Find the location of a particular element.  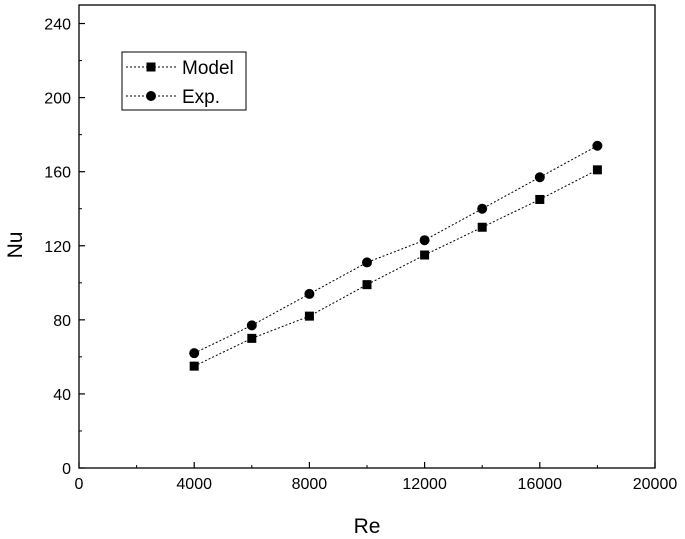

y-tick-label: 160 is located at coordinates (57, 173).